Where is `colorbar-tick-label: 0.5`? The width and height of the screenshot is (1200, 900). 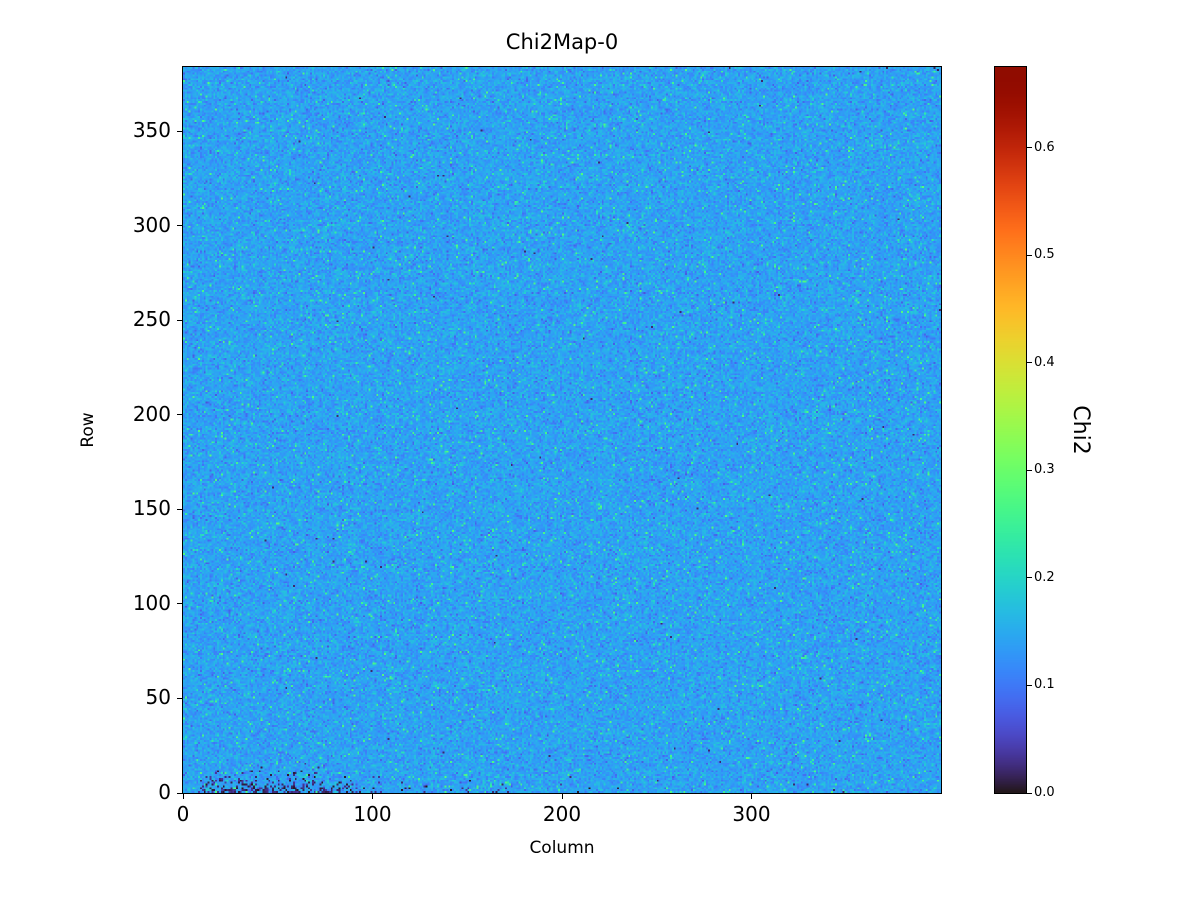 colorbar-tick-label: 0.5 is located at coordinates (1044, 255).